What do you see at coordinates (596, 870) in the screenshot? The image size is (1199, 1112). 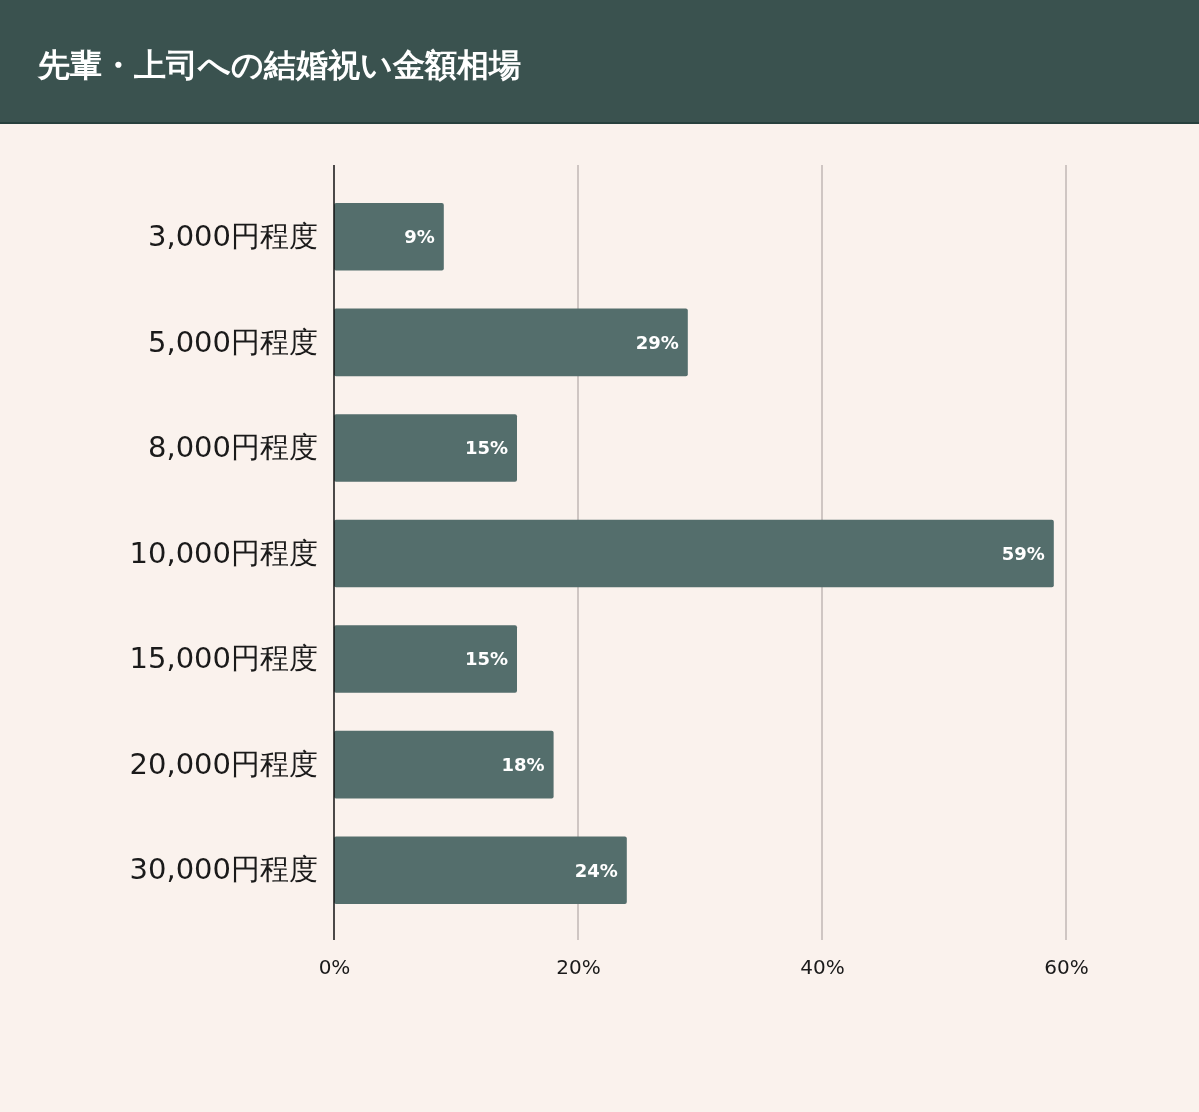 I see `data-label: 24%` at bounding box center [596, 870].